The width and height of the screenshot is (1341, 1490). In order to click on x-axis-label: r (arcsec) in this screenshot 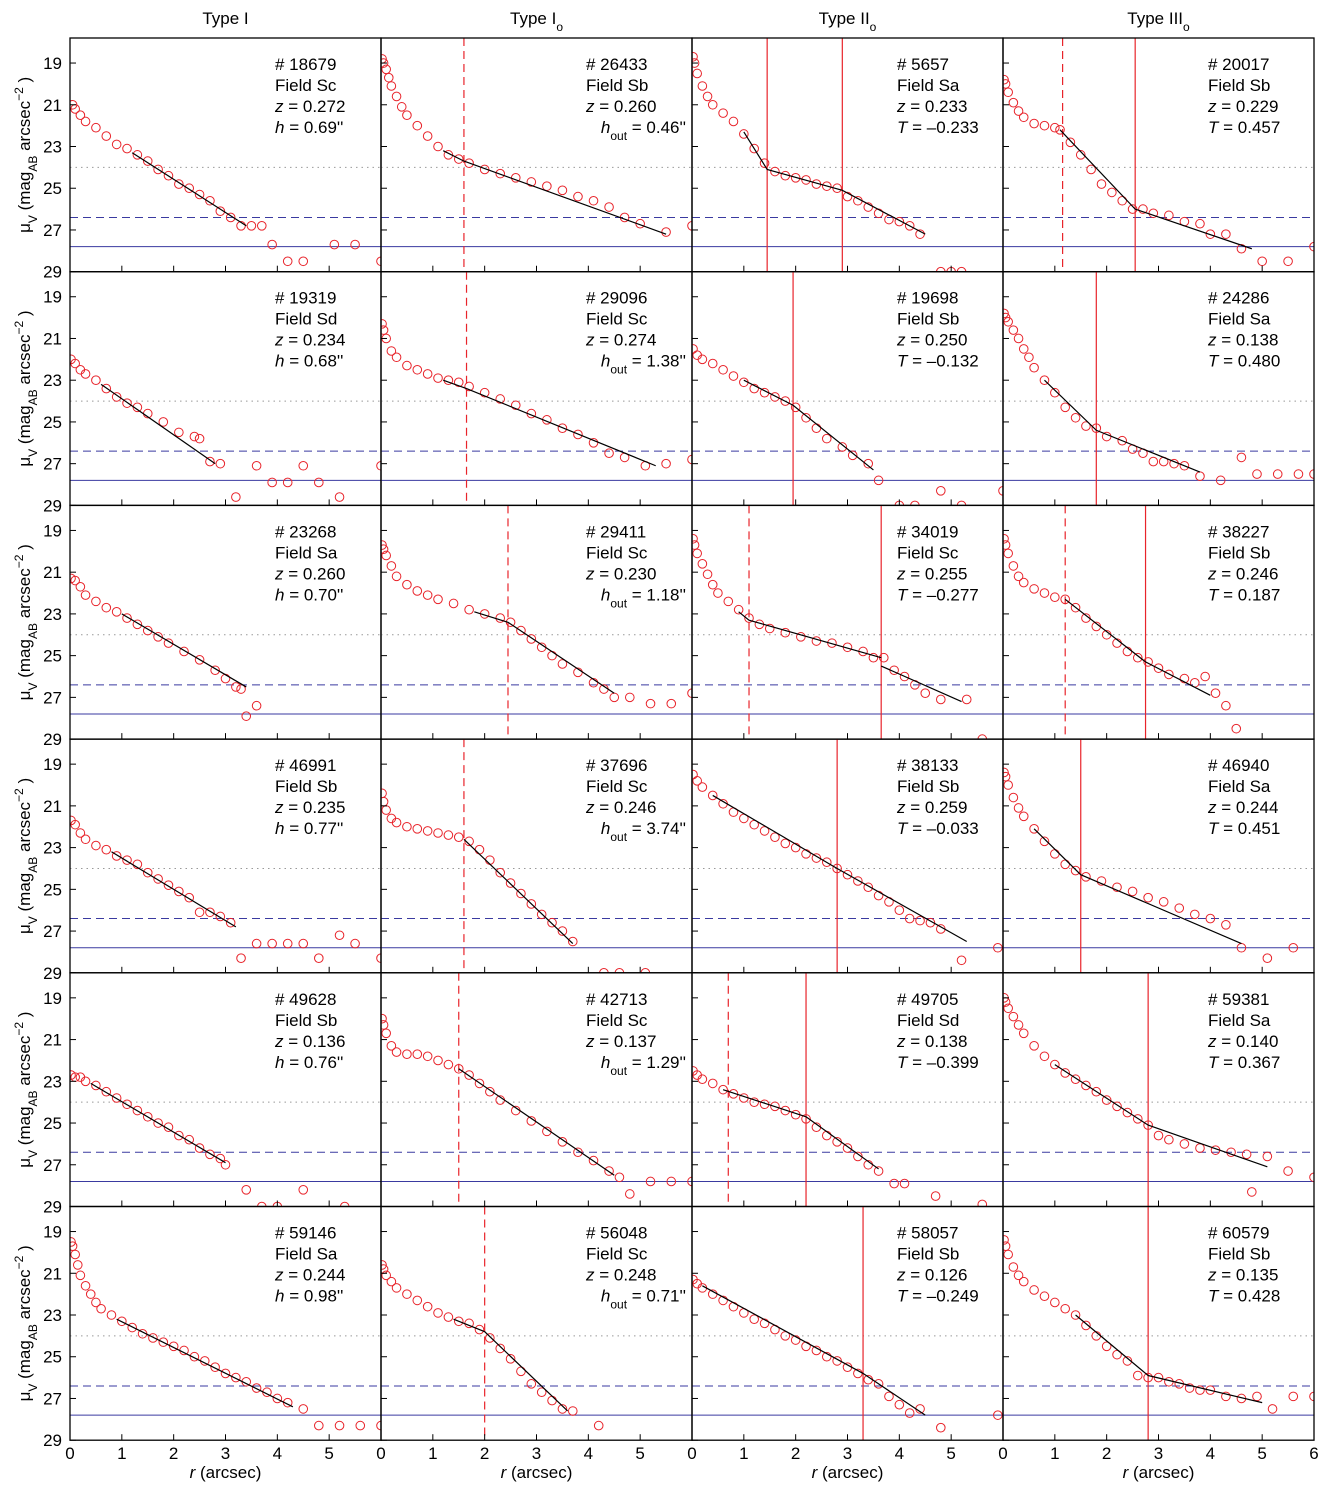, I will do `click(537, 1472)`.